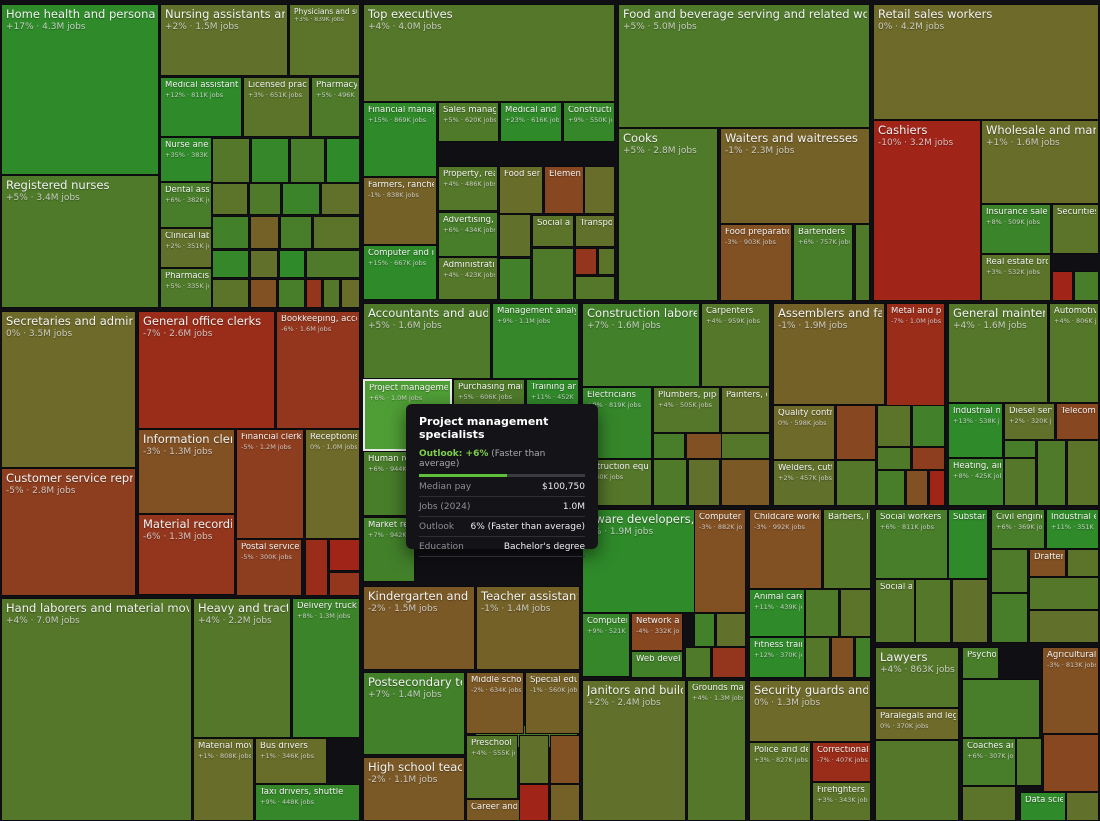 This screenshot has width=1100, height=821. What do you see at coordinates (785, 549) in the screenshot?
I see `treemap-cell: Childcare workers-3% · 992K jobs` at bounding box center [785, 549].